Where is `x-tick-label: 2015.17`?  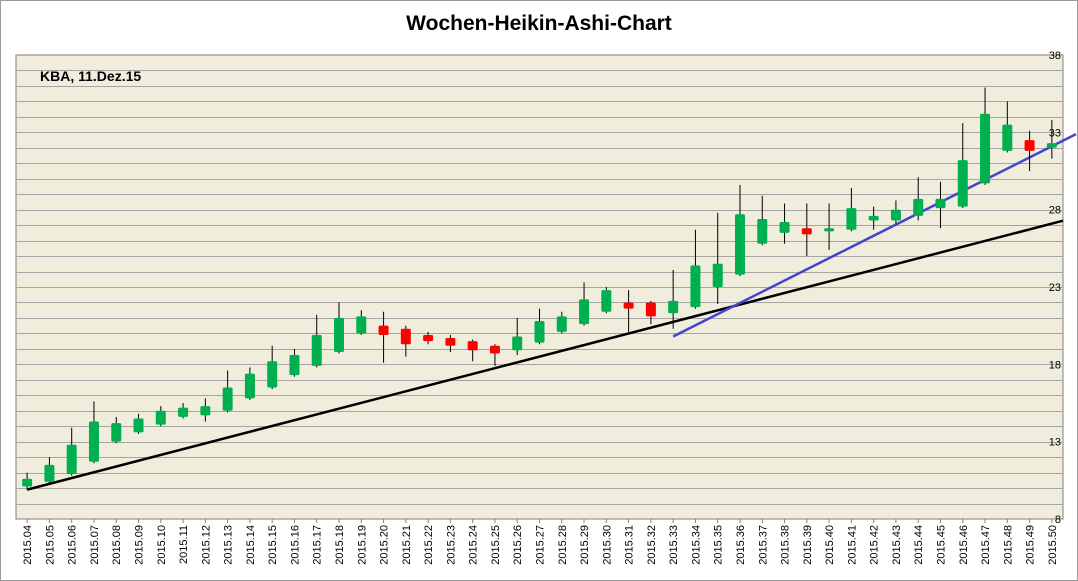
x-tick-label: 2015.17 is located at coordinates (318, 545).